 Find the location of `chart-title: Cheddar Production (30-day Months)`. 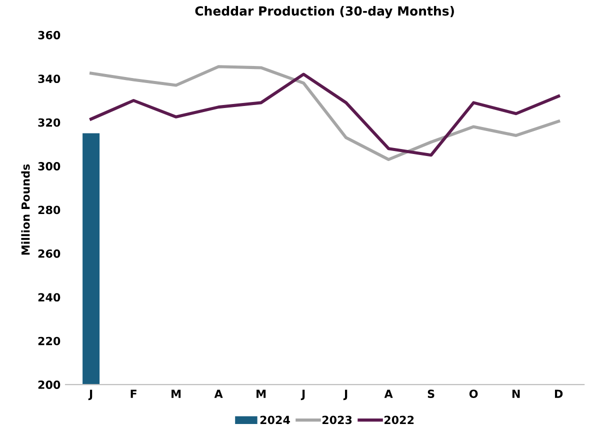

chart-title: Cheddar Production (30-day Months) is located at coordinates (324, 12).